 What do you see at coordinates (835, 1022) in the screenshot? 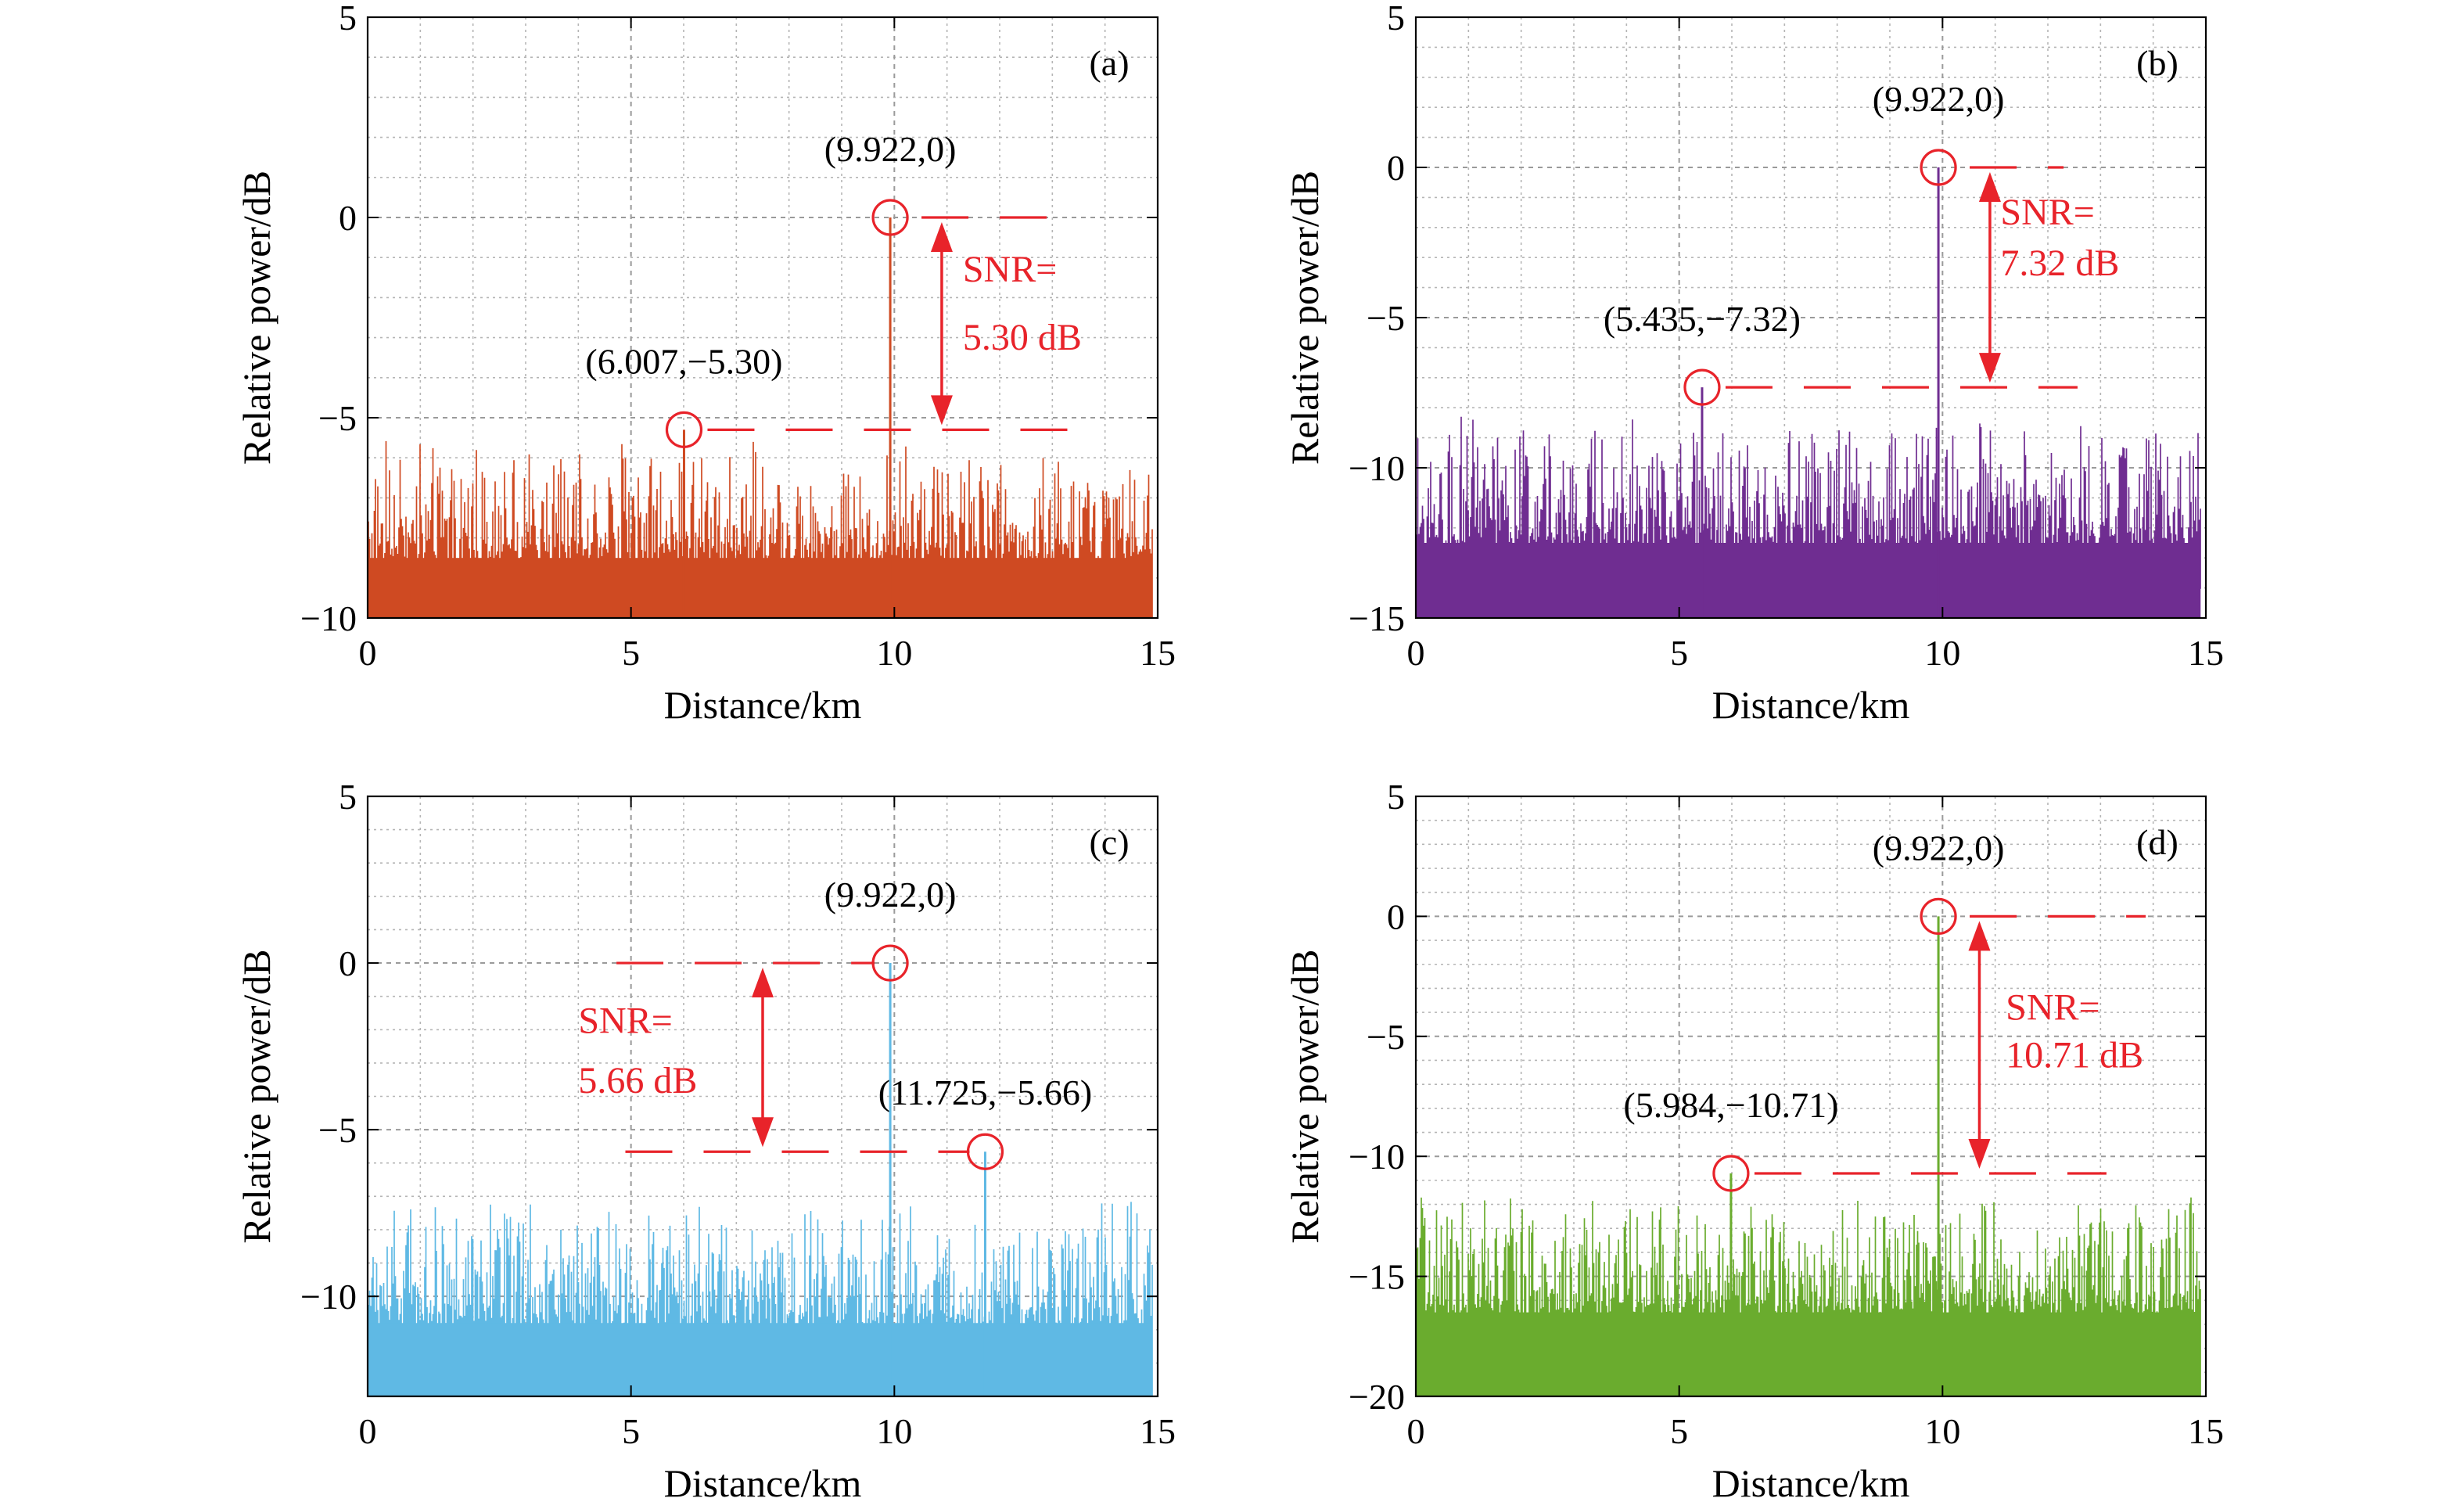
I see `snr-annotation: (9.922,0) (11.725,−5.66) SNR= 5.66 dB` at bounding box center [835, 1022].